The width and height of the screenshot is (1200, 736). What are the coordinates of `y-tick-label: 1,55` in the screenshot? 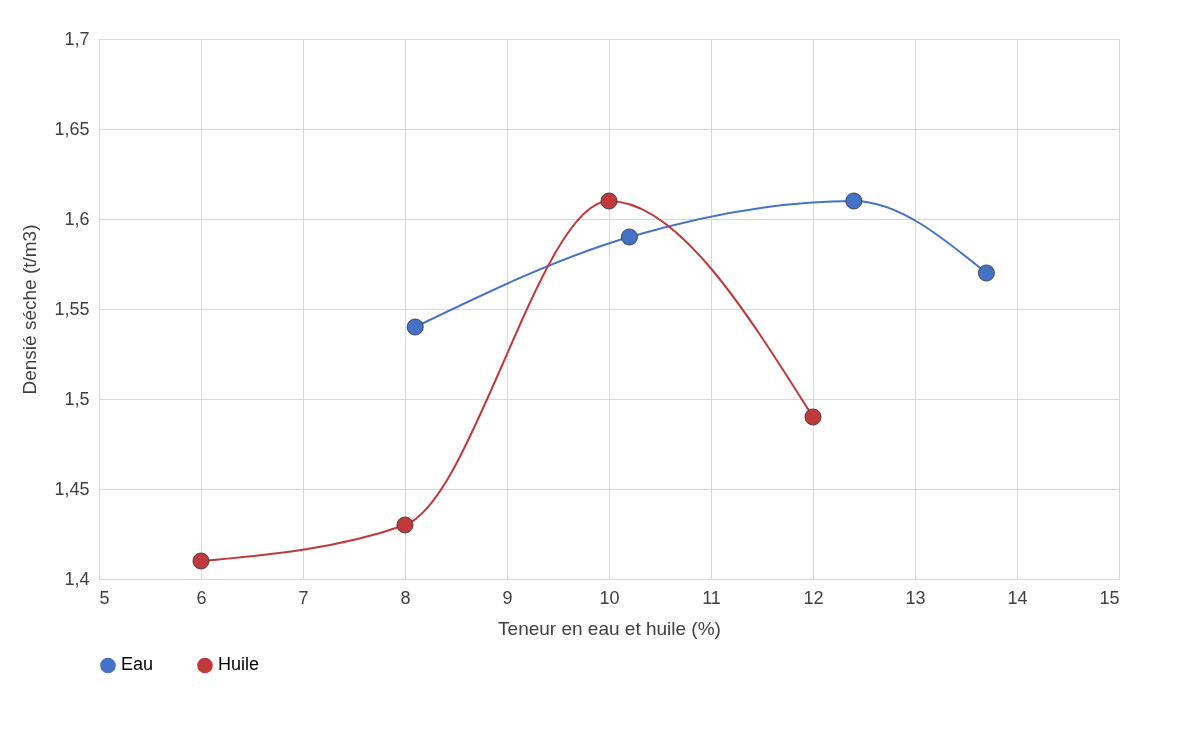 It's located at (72, 308).